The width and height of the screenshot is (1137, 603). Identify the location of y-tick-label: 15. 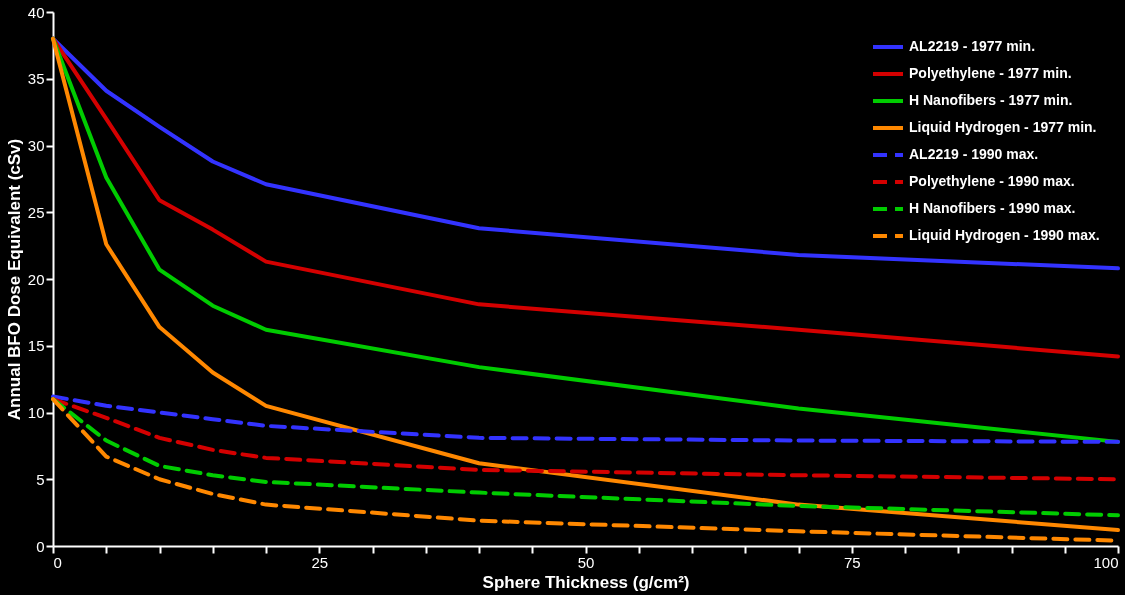
(36, 346).